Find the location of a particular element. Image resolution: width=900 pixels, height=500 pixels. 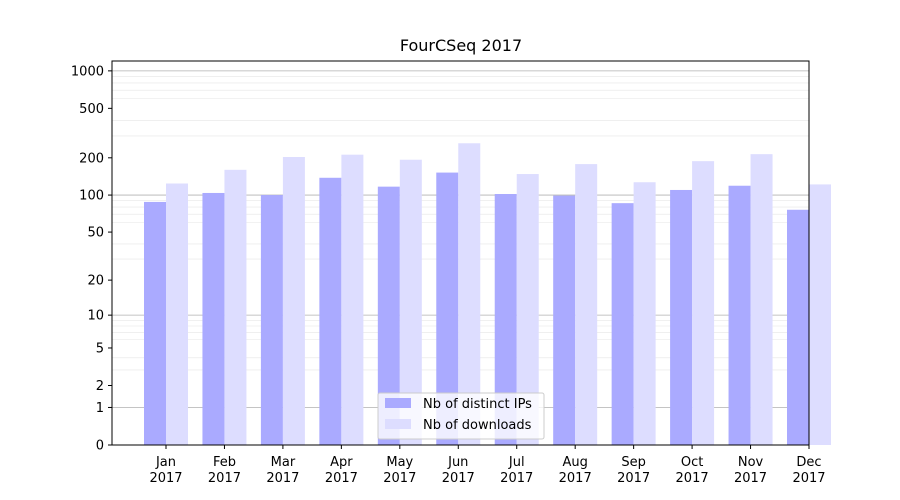

legend-swatch-ips is located at coordinates (398, 403).